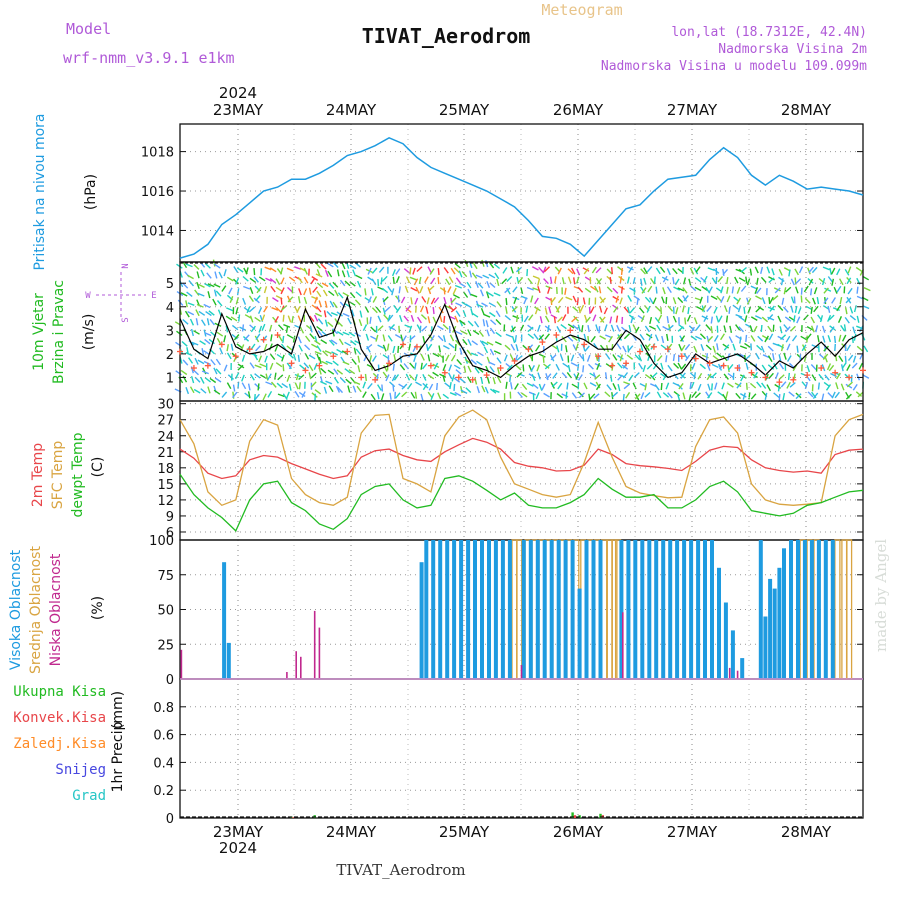  What do you see at coordinates (170, 284) in the screenshot?
I see `y-tick-label: 5` at bounding box center [170, 284].